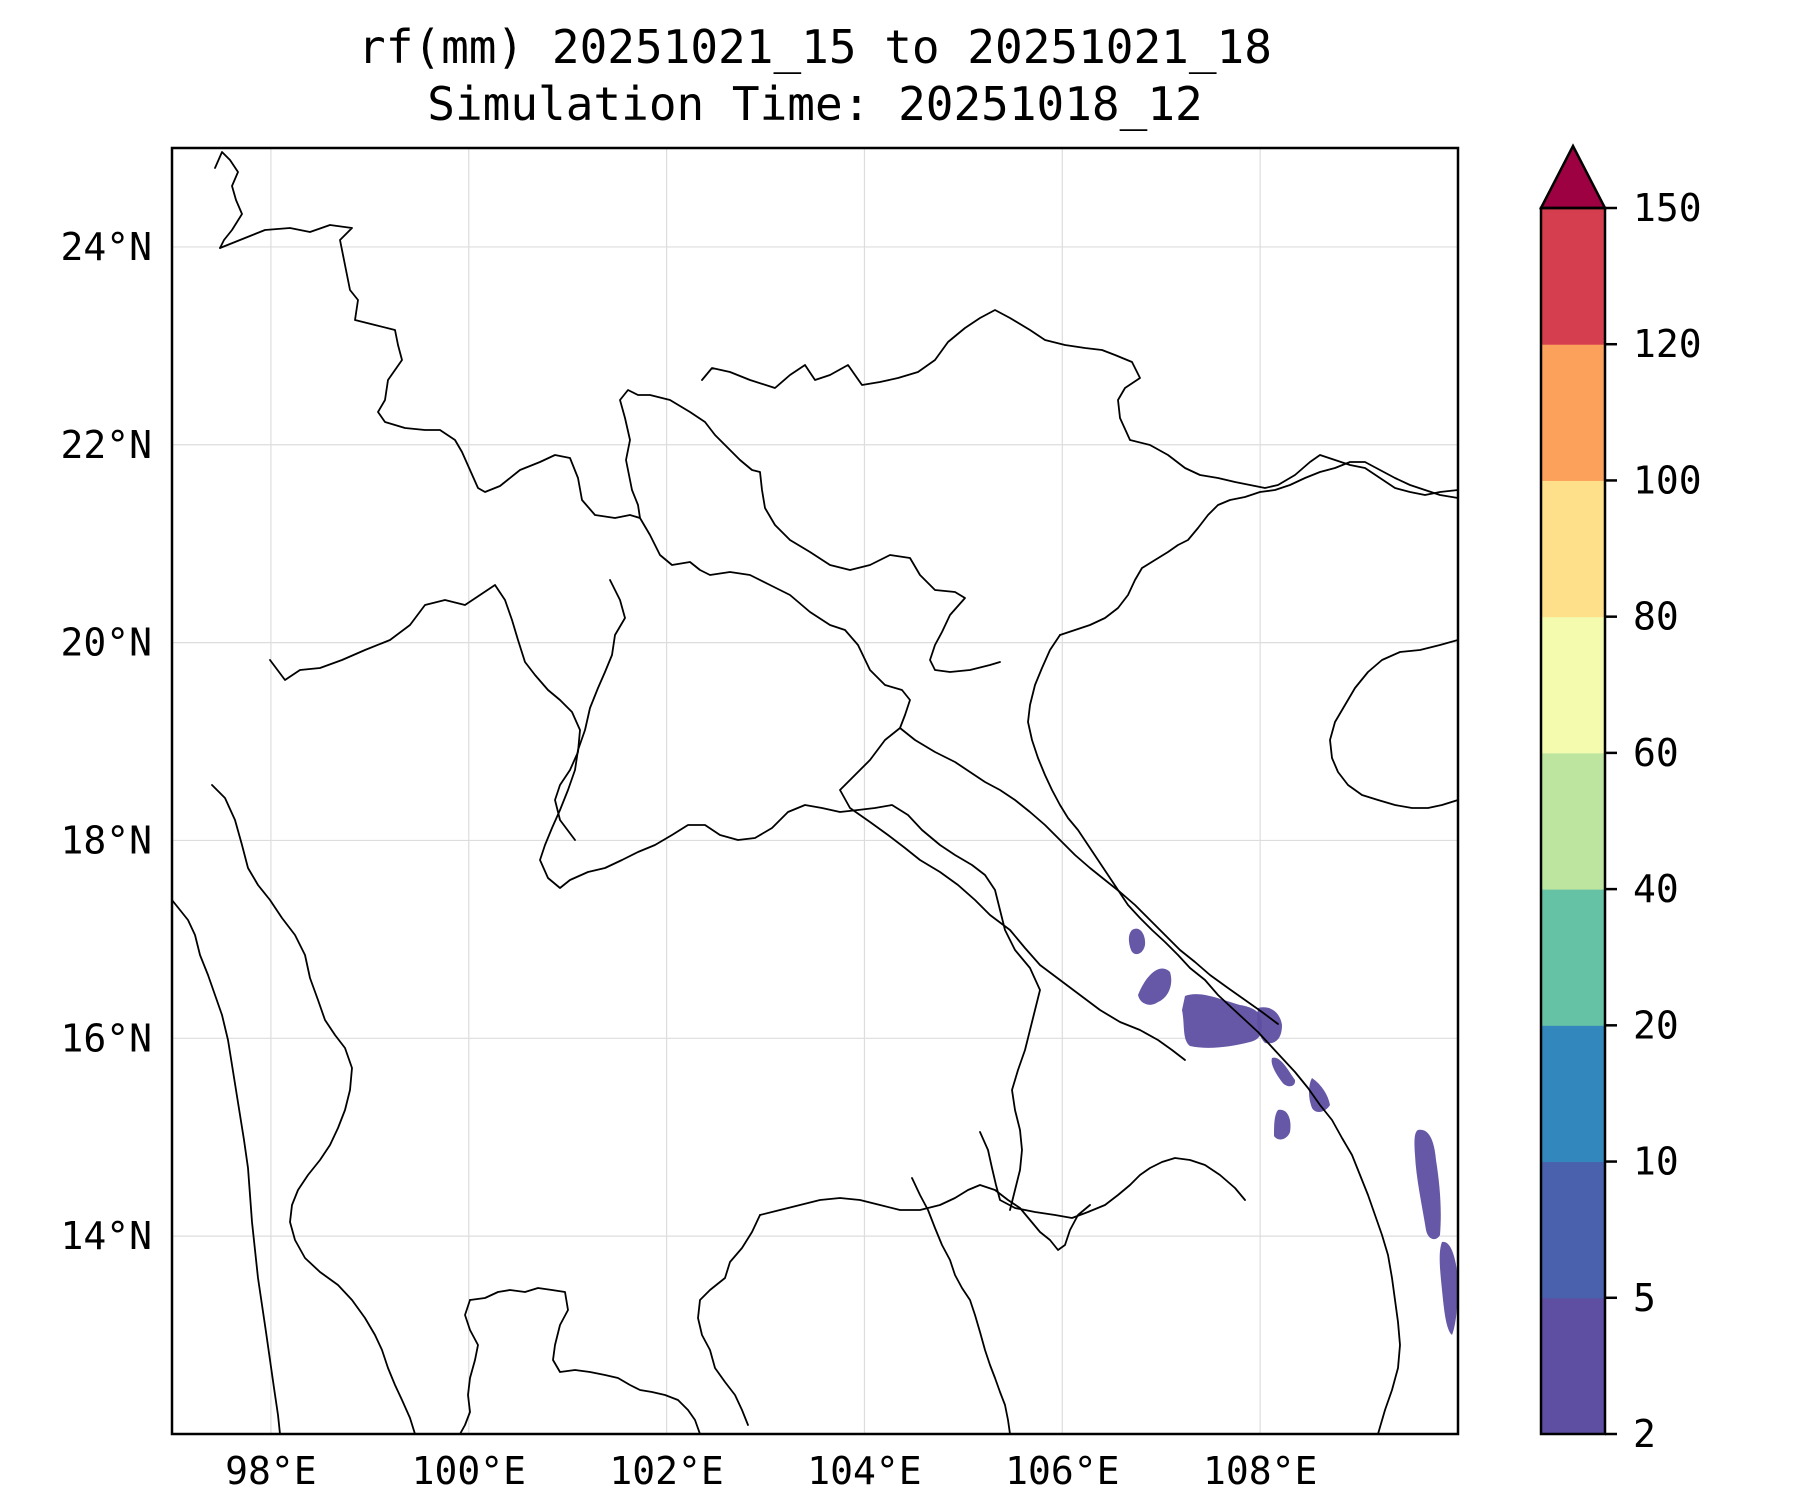 This screenshot has height=1500, width=1800. What do you see at coordinates (1656, 889) in the screenshot?
I see `colorbar-tick-label: 40` at bounding box center [1656, 889].